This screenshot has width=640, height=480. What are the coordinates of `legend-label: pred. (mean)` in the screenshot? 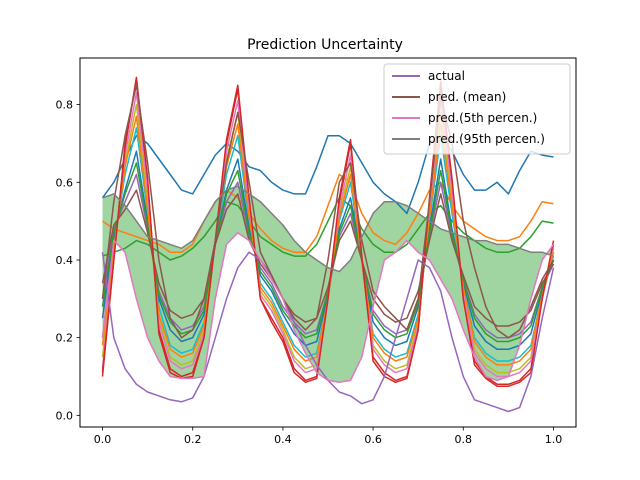 It's located at (467, 97).